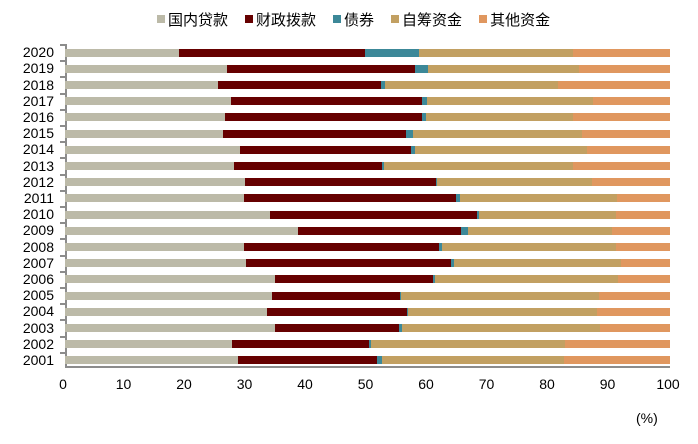 This screenshot has width=698, height=444. I want to click on bar-row-2010, so click(367, 214).